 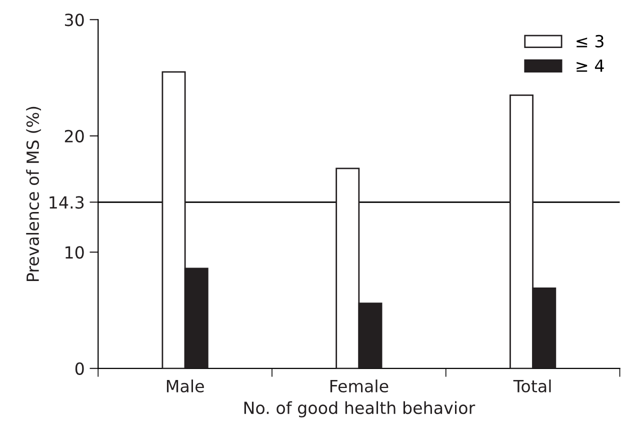 I want to click on x-tick-label: Total, so click(x=532, y=386).